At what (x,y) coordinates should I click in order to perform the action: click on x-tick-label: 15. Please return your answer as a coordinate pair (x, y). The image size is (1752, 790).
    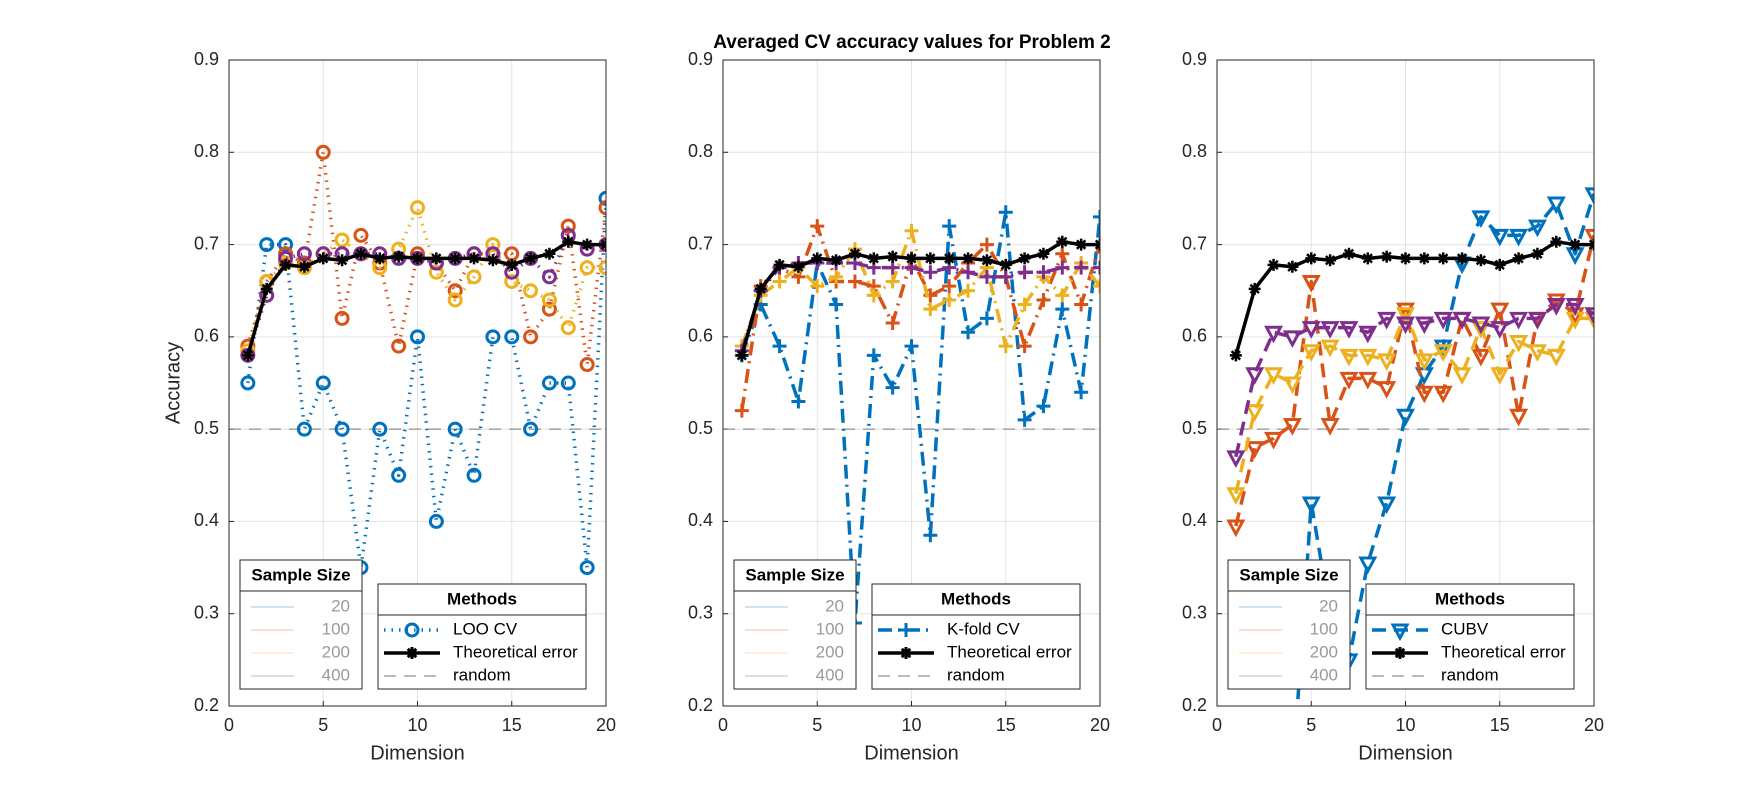
    Looking at the image, I should click on (1500, 725).